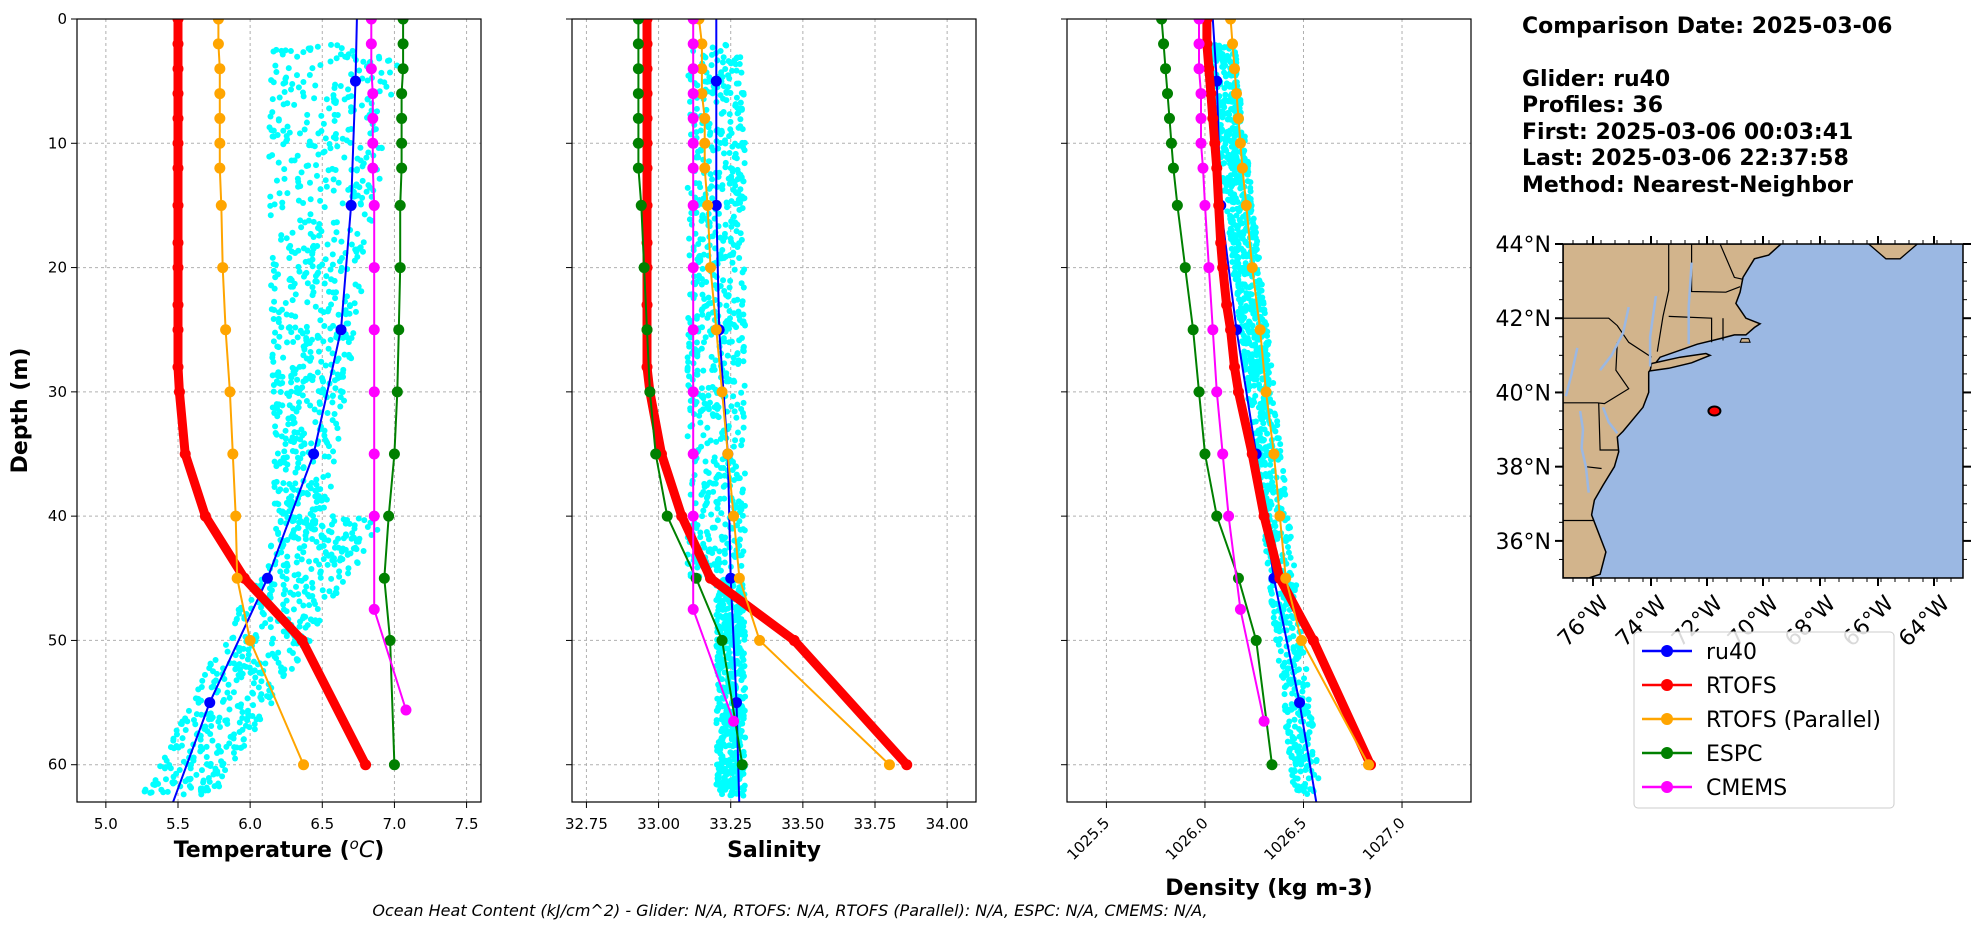 The width and height of the screenshot is (1978, 934). I want to click on density-plot-area, so click(1266, 410).